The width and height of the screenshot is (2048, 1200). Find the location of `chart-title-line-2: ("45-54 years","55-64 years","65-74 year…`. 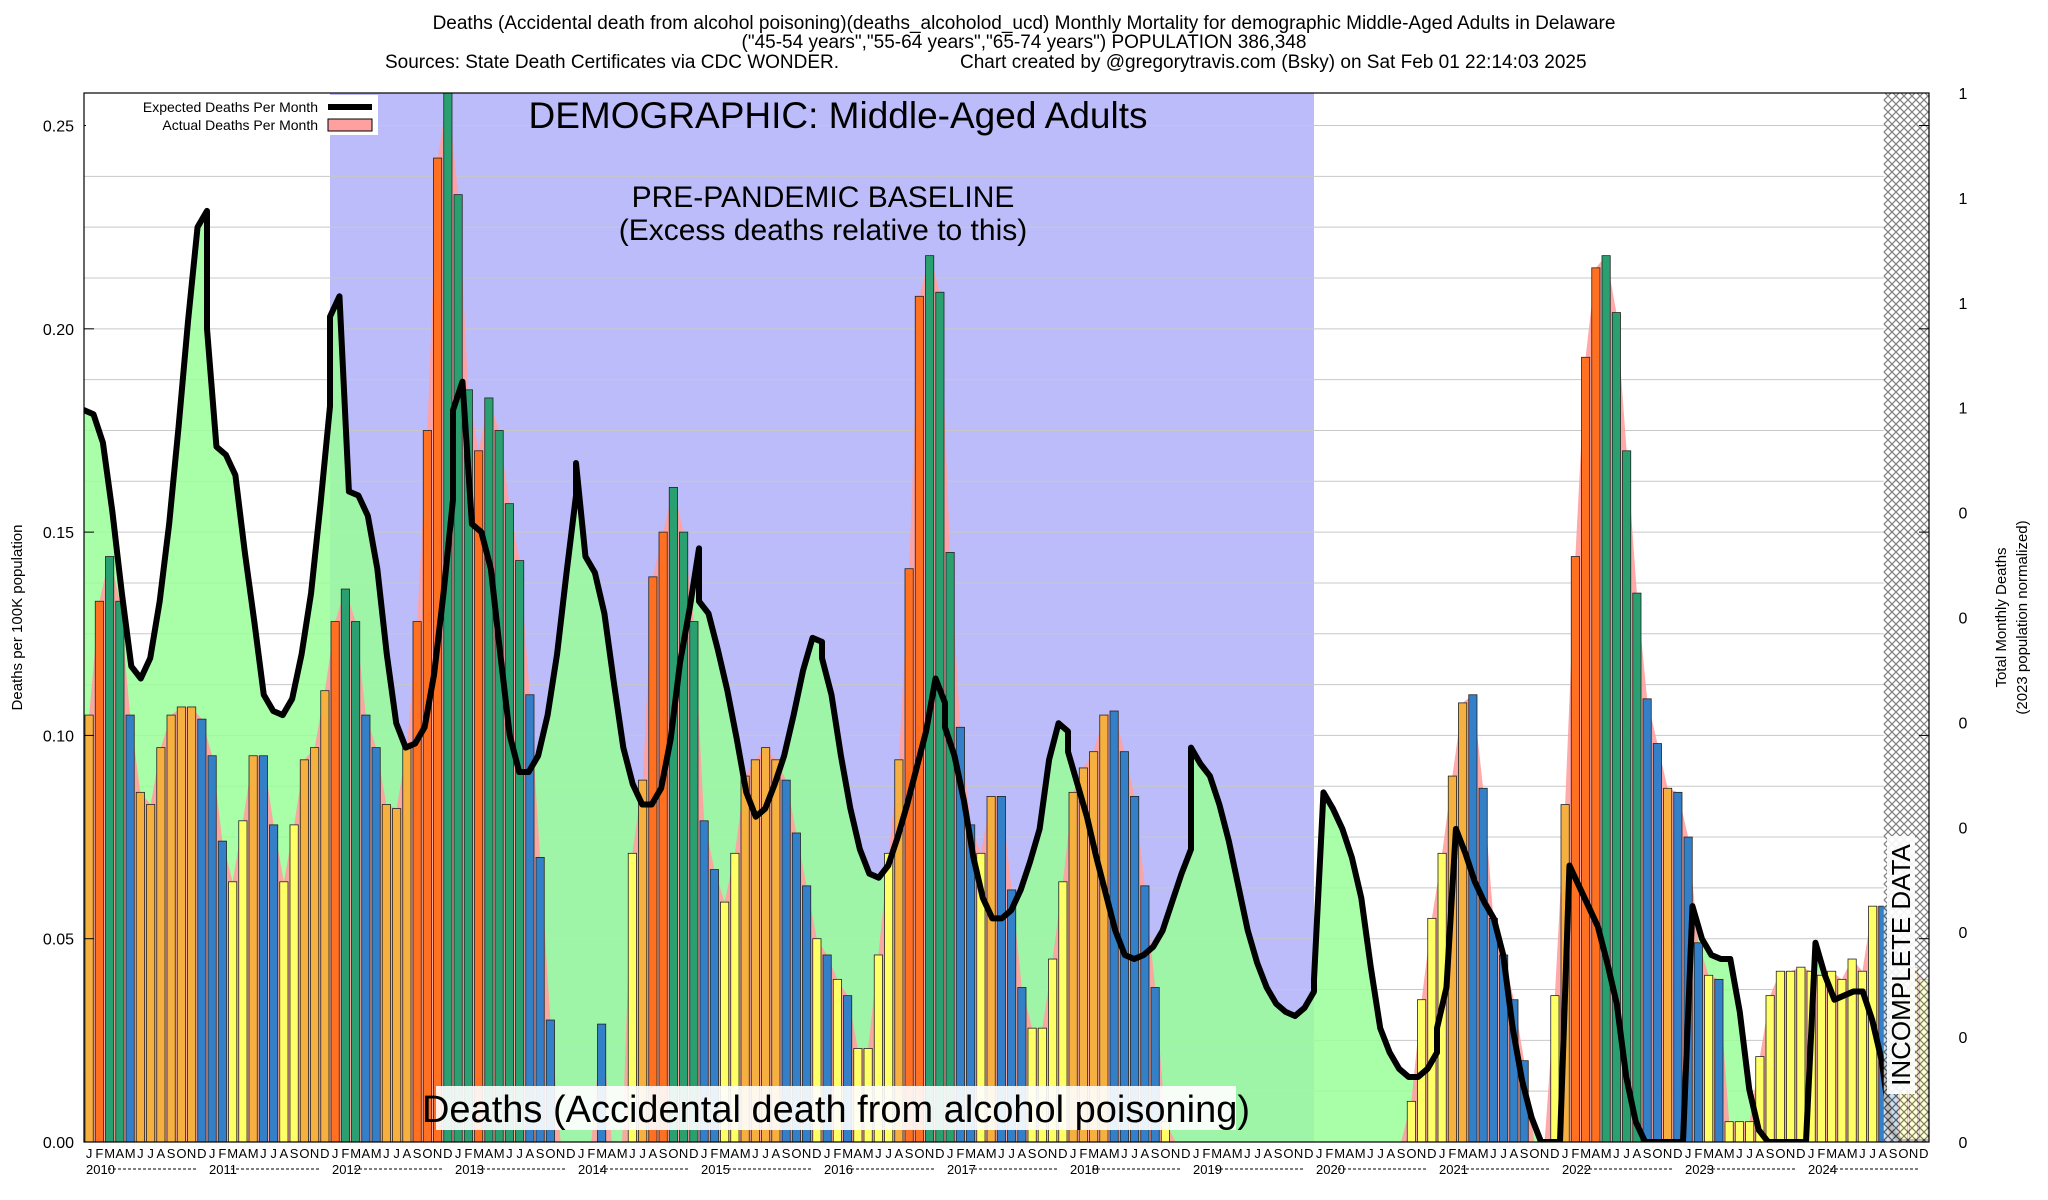

chart-title-line-2: ("45-54 years","55-64 years","65-74 year… is located at coordinates (1024, 42).